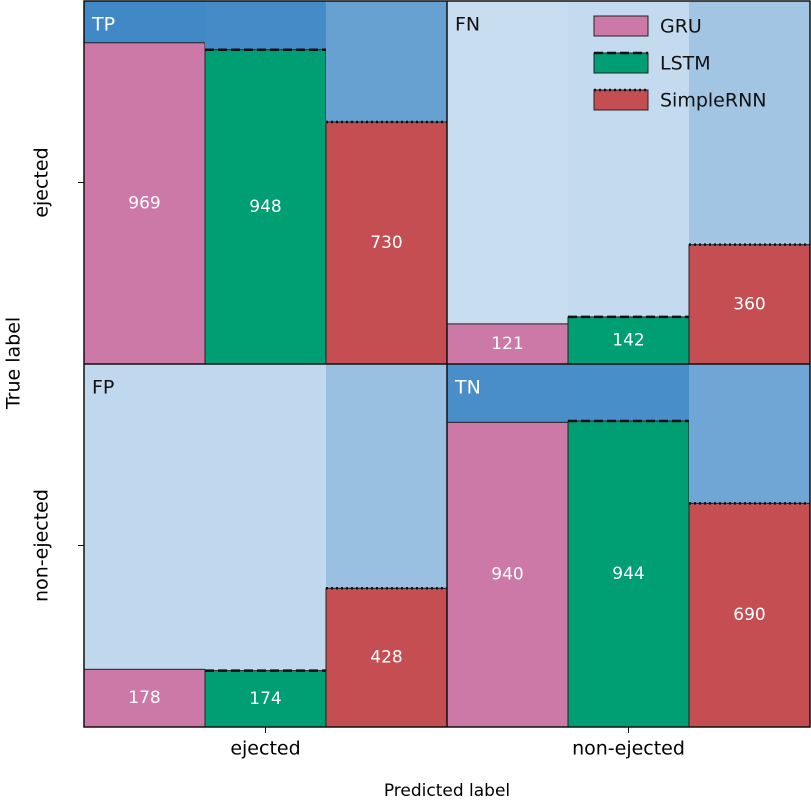 The height and width of the screenshot is (800, 811). I want to click on data-label: 940, so click(507, 575).